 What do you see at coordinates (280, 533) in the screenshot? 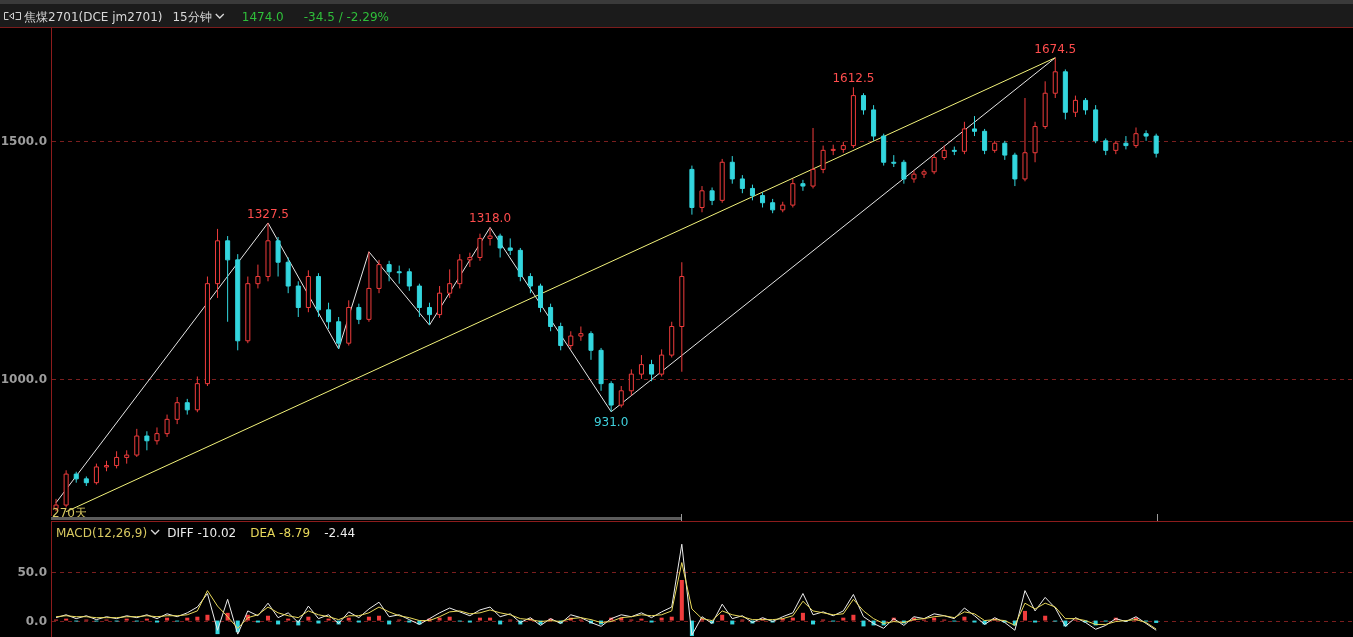
I see `text: DEA -8.79` at bounding box center [280, 533].